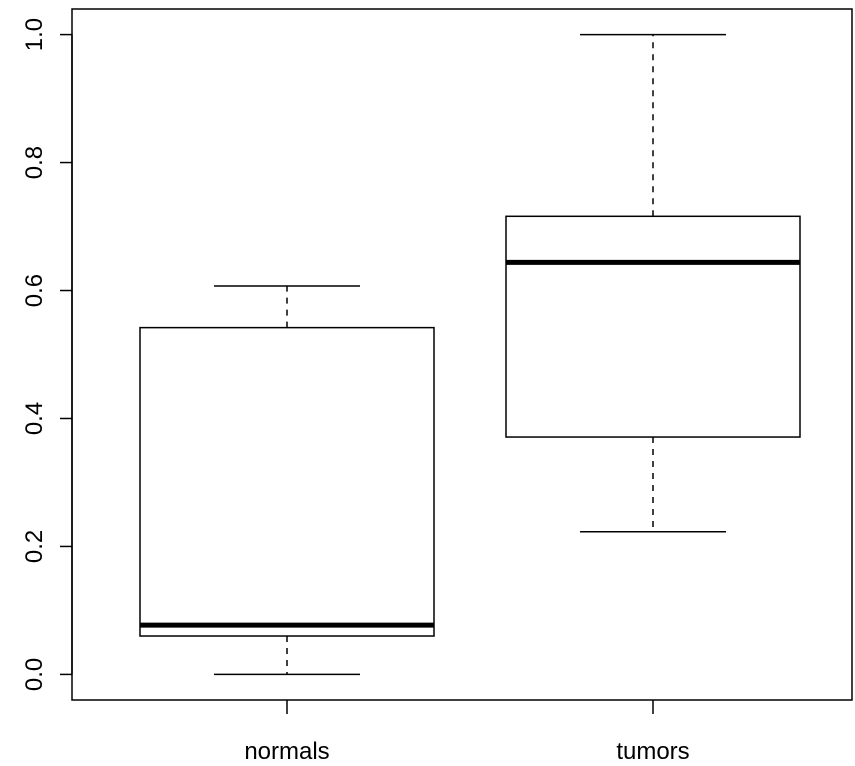 The height and width of the screenshot is (766, 855). I want to click on y-tick-label: 0.4, so click(34, 418).